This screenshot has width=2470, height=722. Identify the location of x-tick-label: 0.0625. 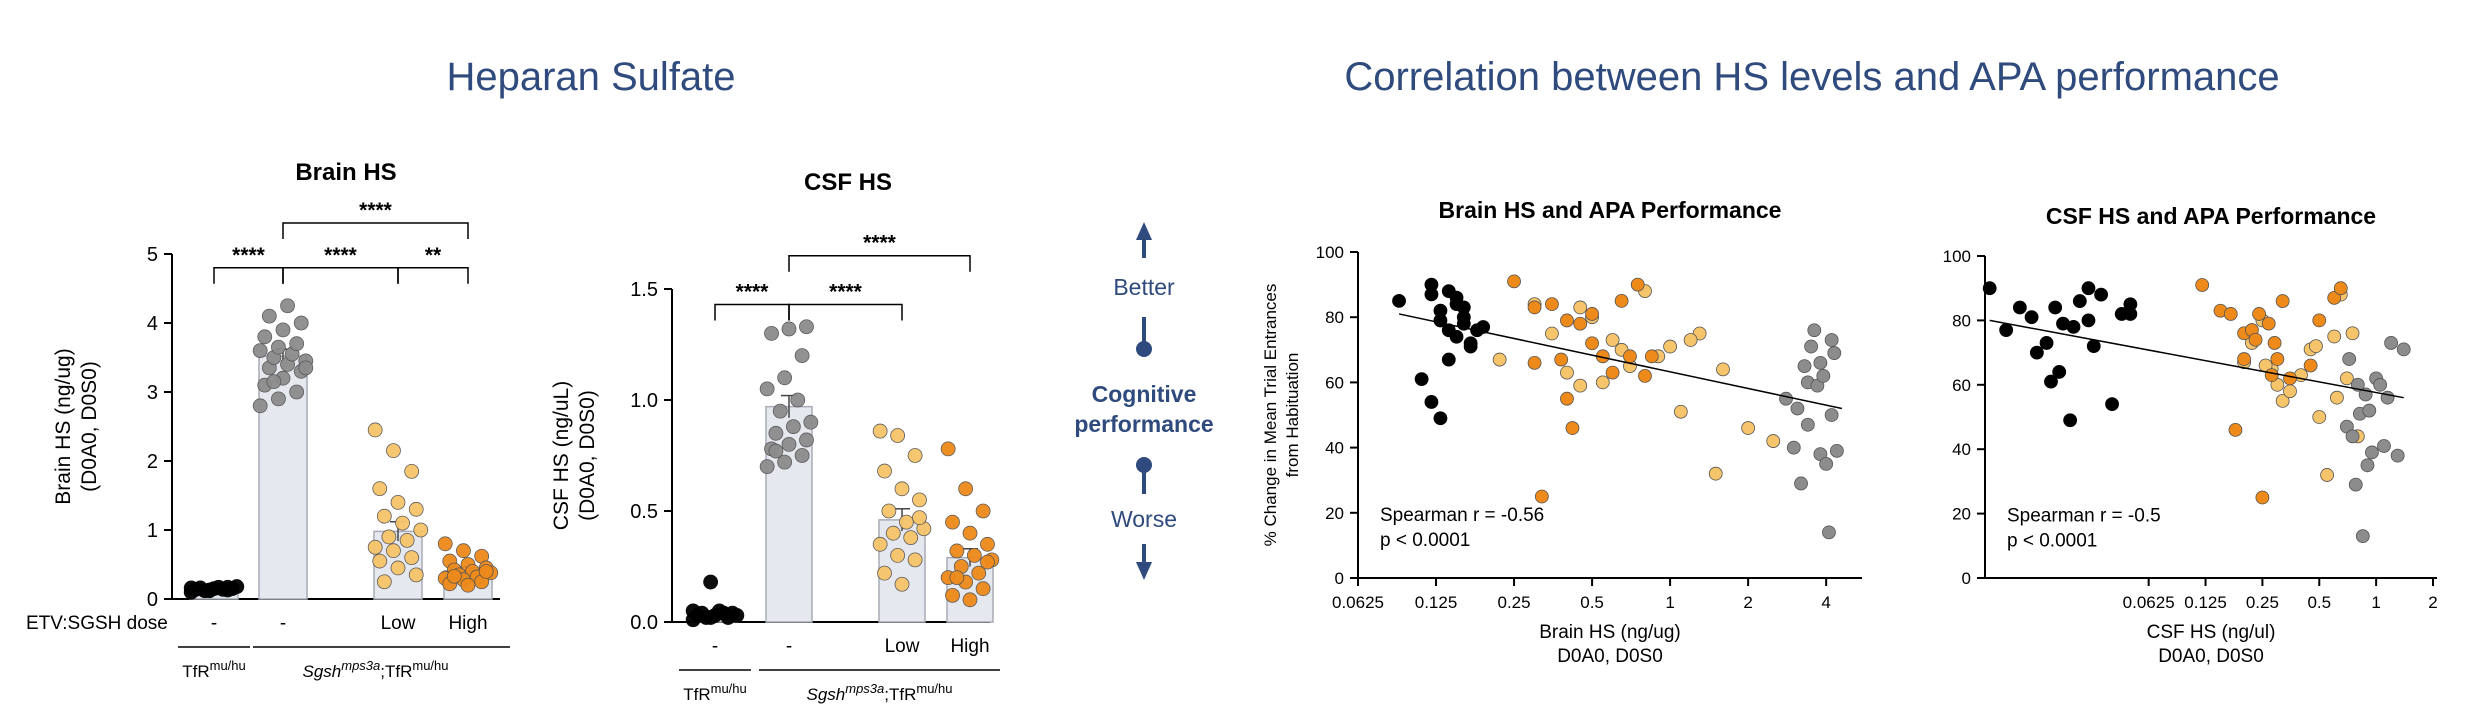
(2149, 602).